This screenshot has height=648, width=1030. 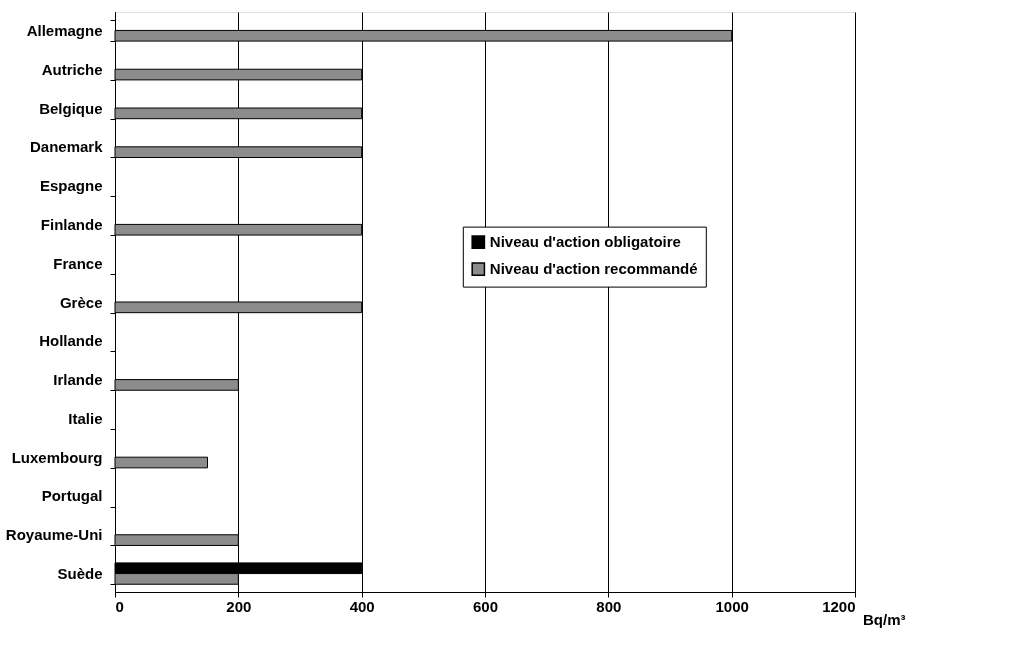 I want to click on y-tick-label: Portugal, so click(x=72, y=496).